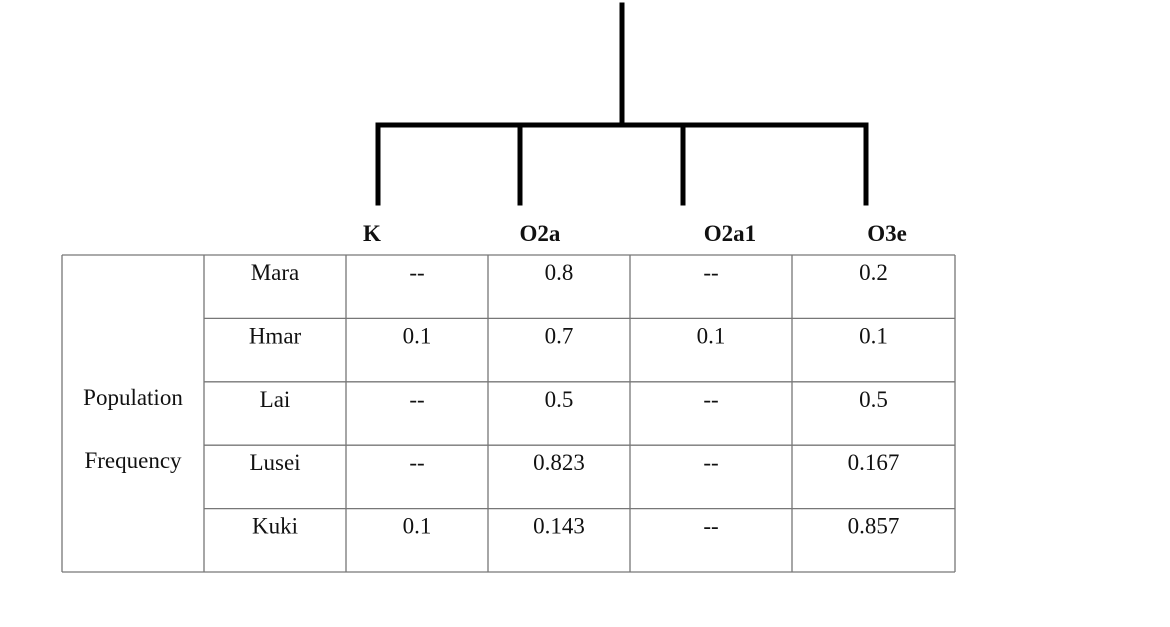  What do you see at coordinates (873, 272) in the screenshot?
I see `cell: 0.2` at bounding box center [873, 272].